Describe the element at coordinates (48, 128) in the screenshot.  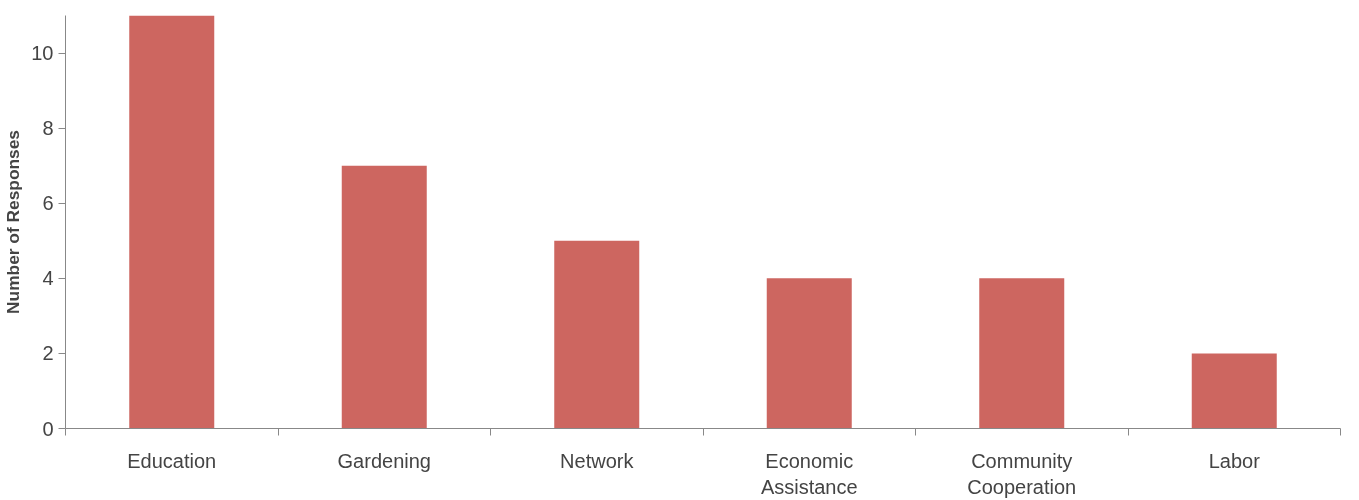
I see `y-tick-label: 8` at that location.